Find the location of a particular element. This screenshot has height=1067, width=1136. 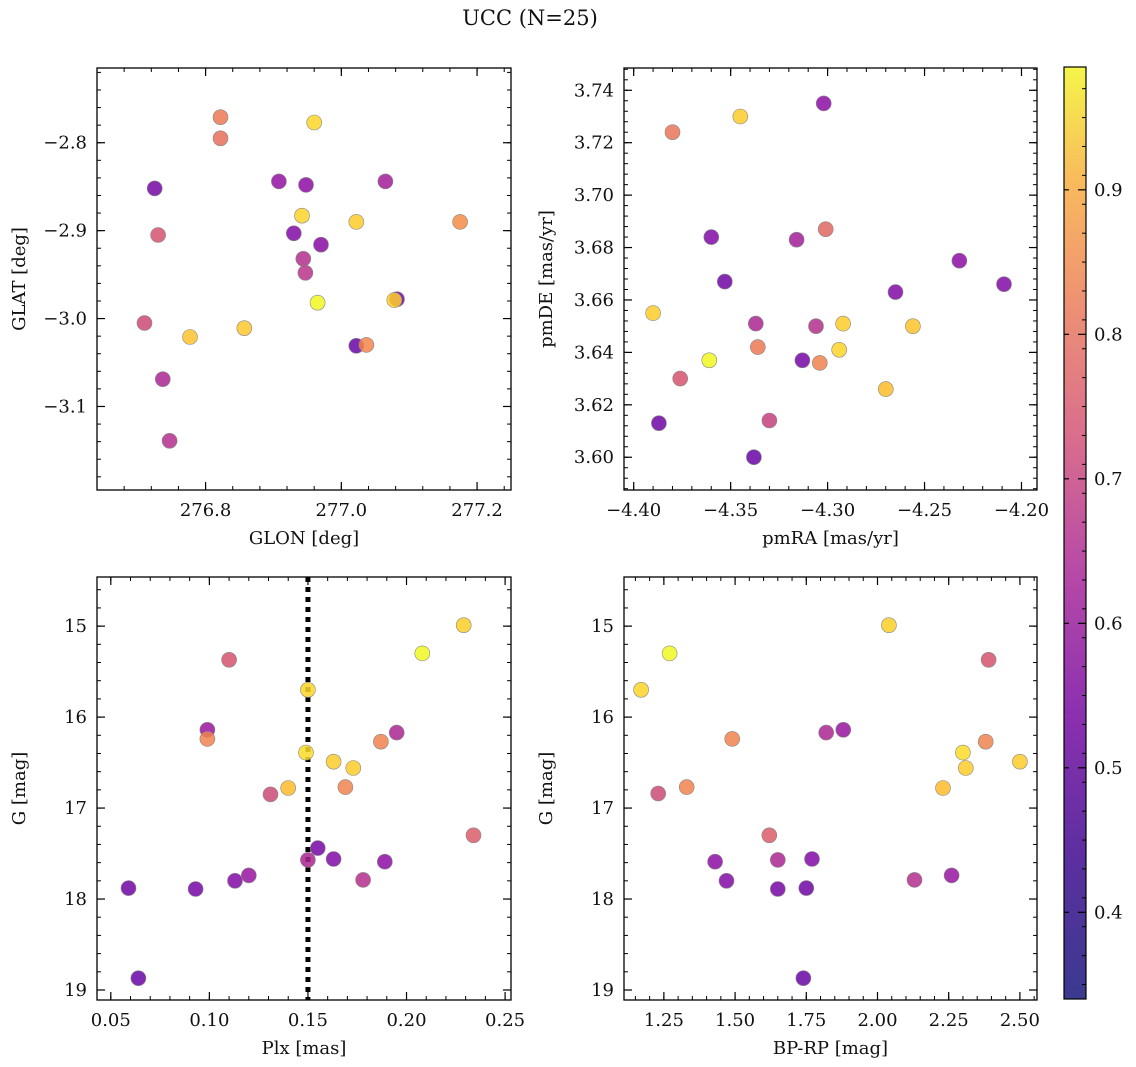

x-tick-label: 0.20 is located at coordinates (406, 1020).